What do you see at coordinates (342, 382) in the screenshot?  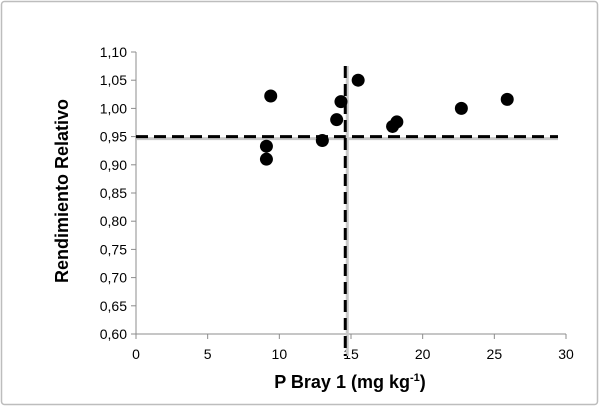 I see `x-axis-label-main: P Bray 1 (mg kg` at bounding box center [342, 382].